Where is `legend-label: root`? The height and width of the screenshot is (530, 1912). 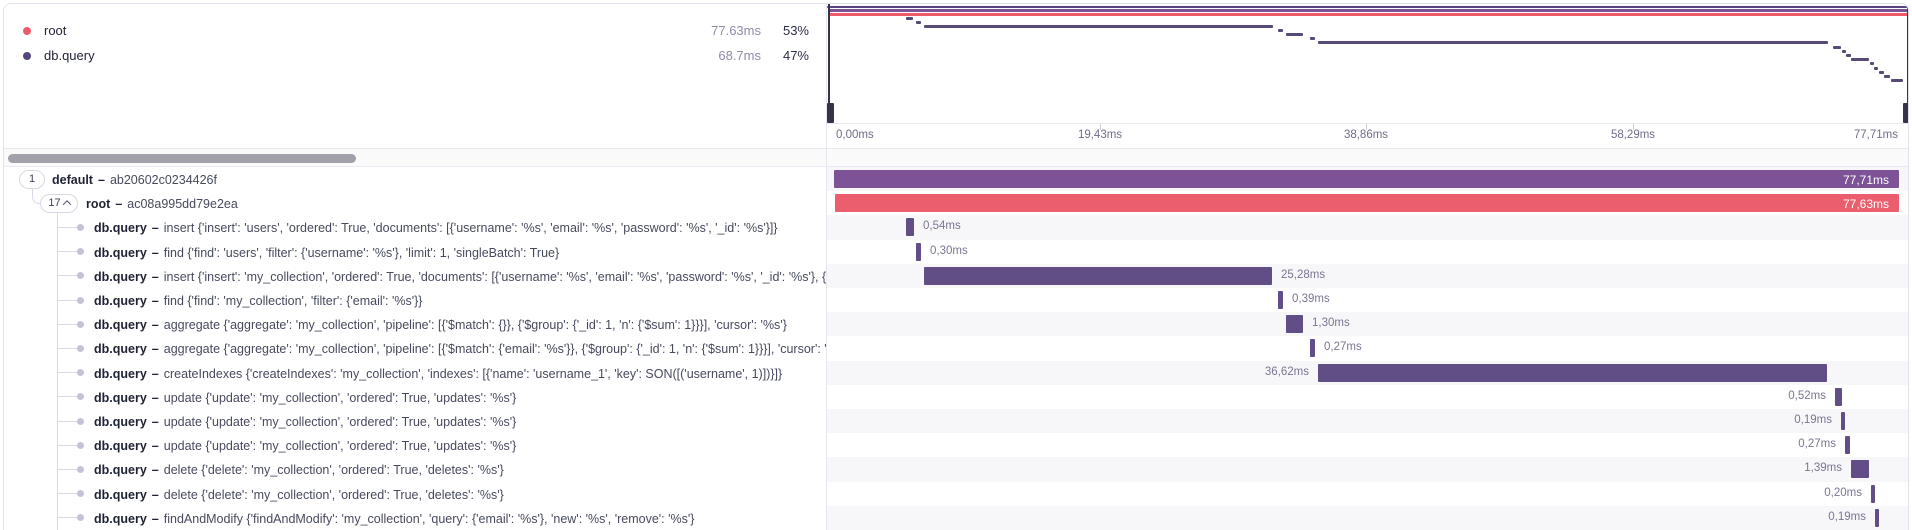
legend-label: root is located at coordinates (55, 30).